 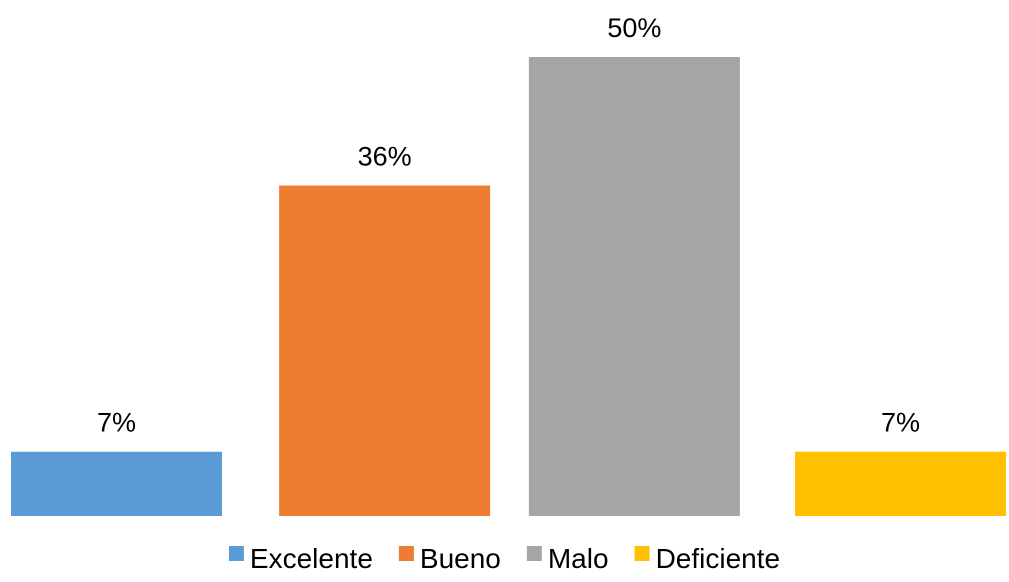 I want to click on legend-swatch-malo, so click(x=534, y=553).